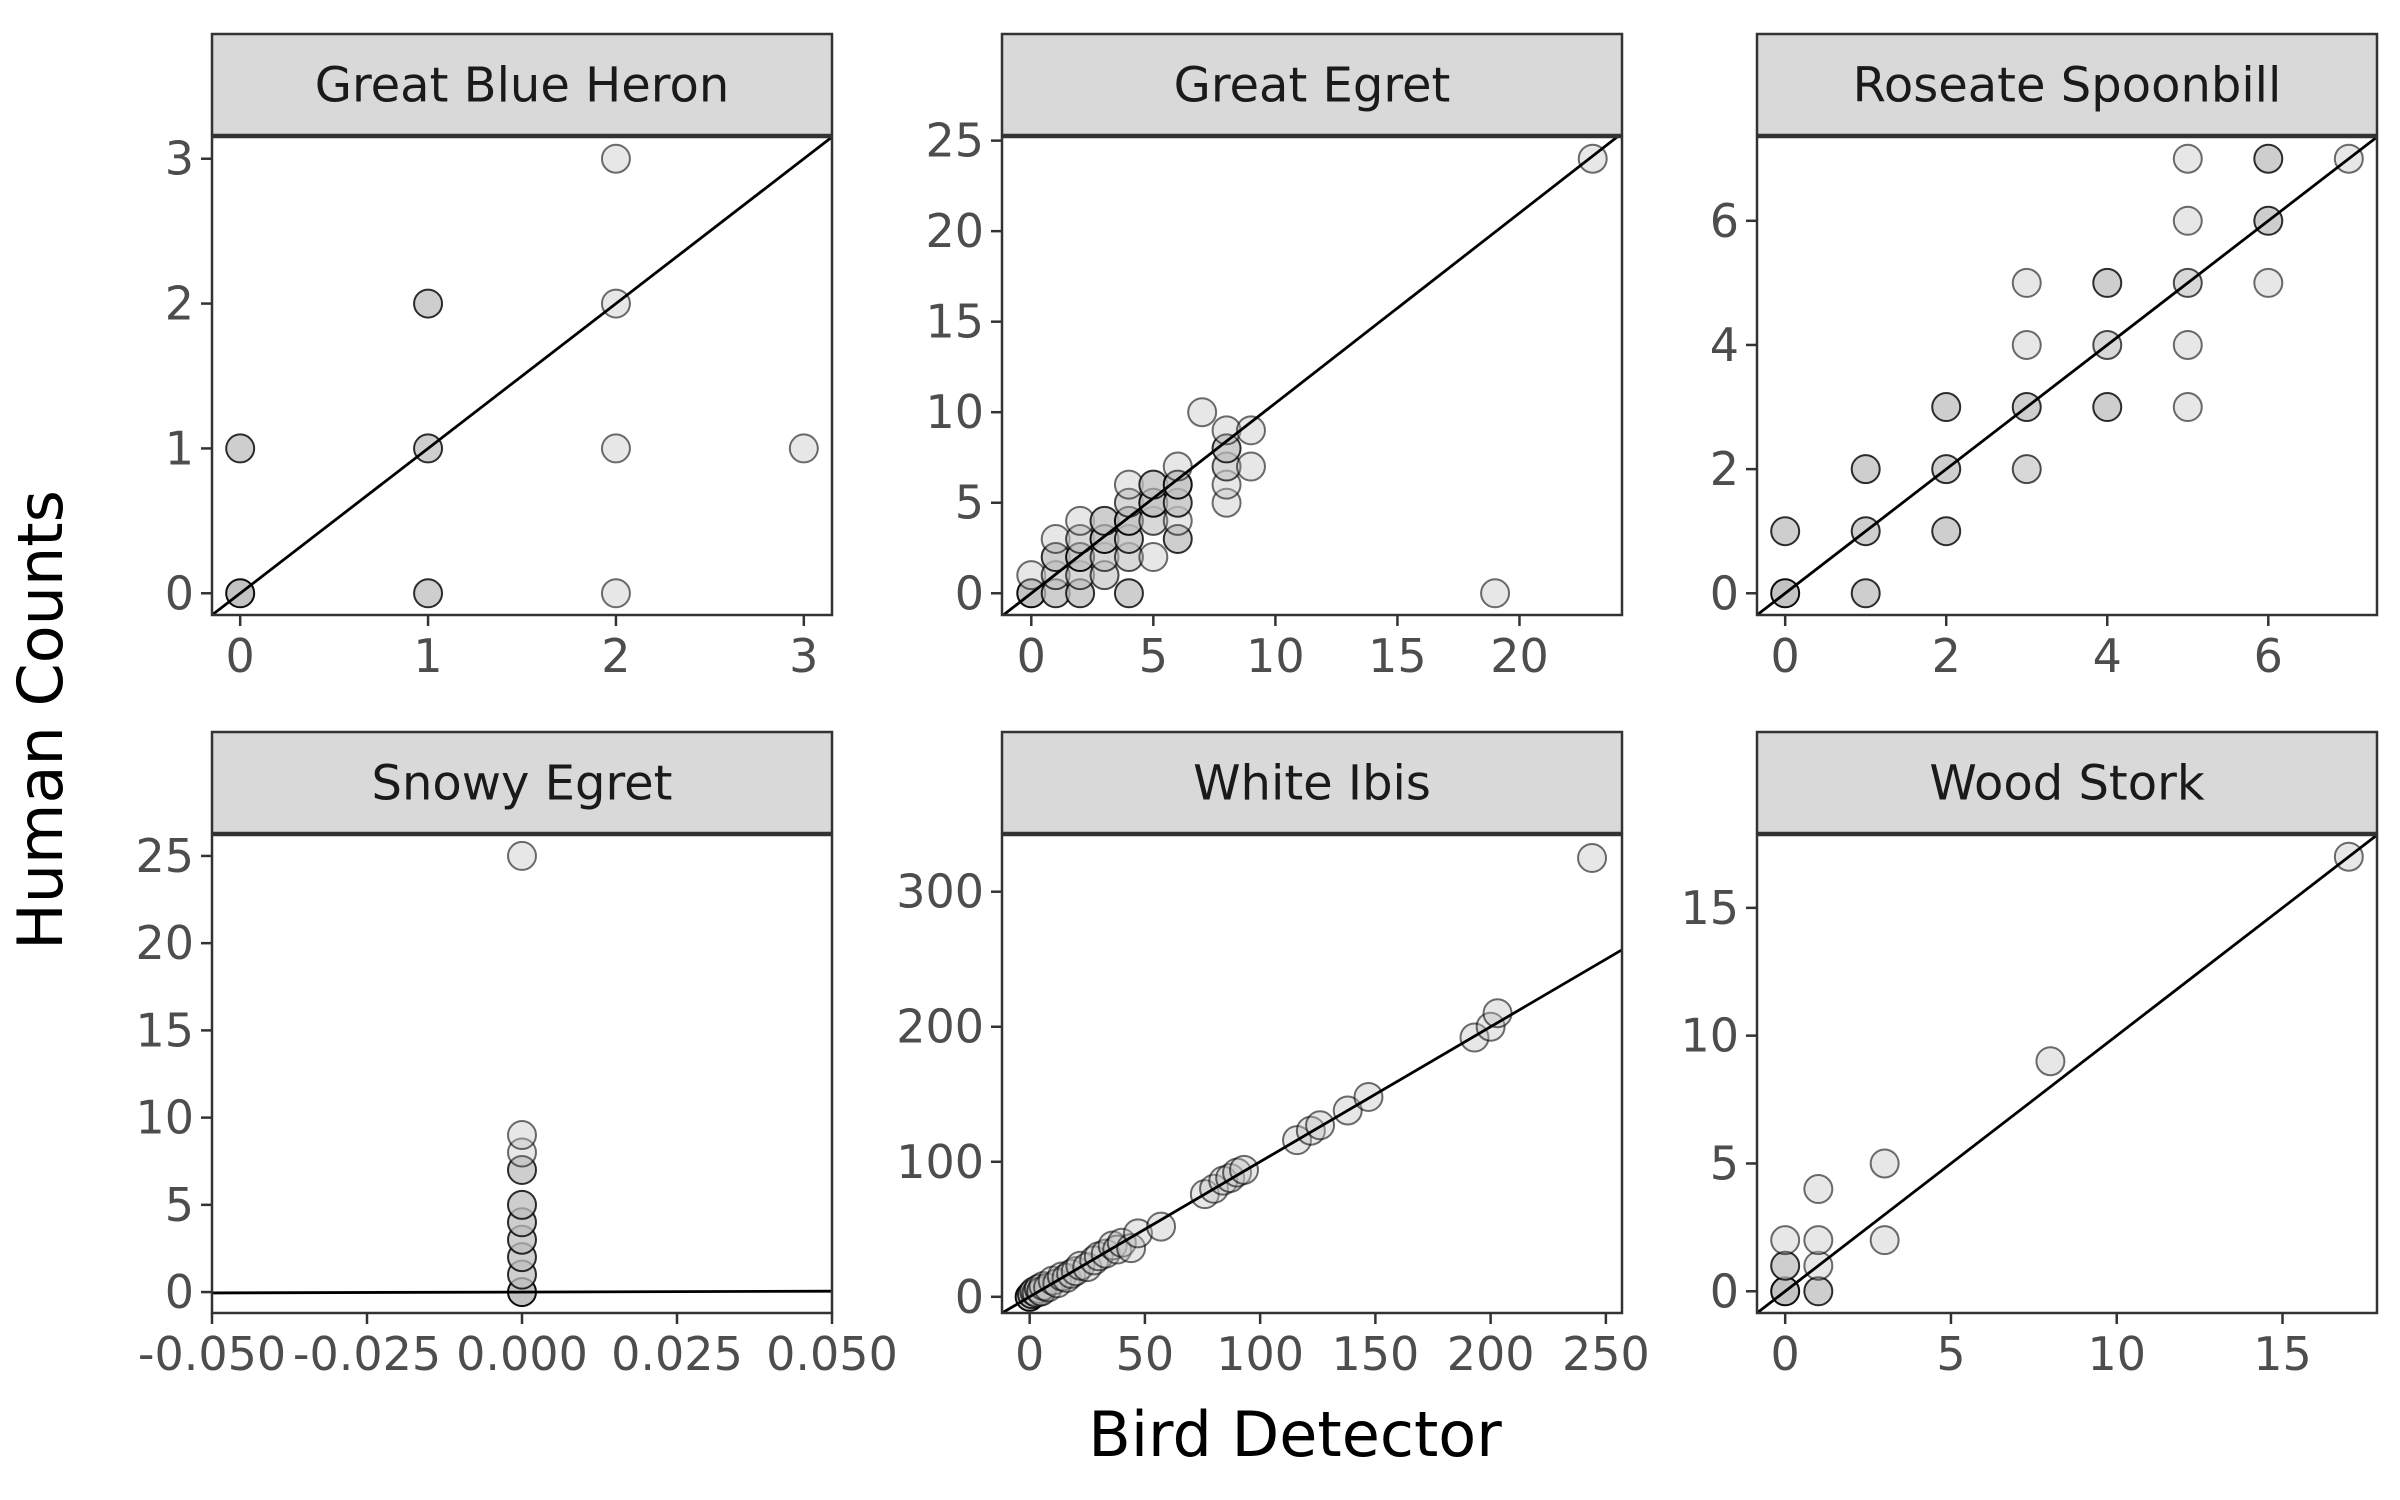  I want to click on x-axis-title: Bird Detector, so click(1295, 1434).